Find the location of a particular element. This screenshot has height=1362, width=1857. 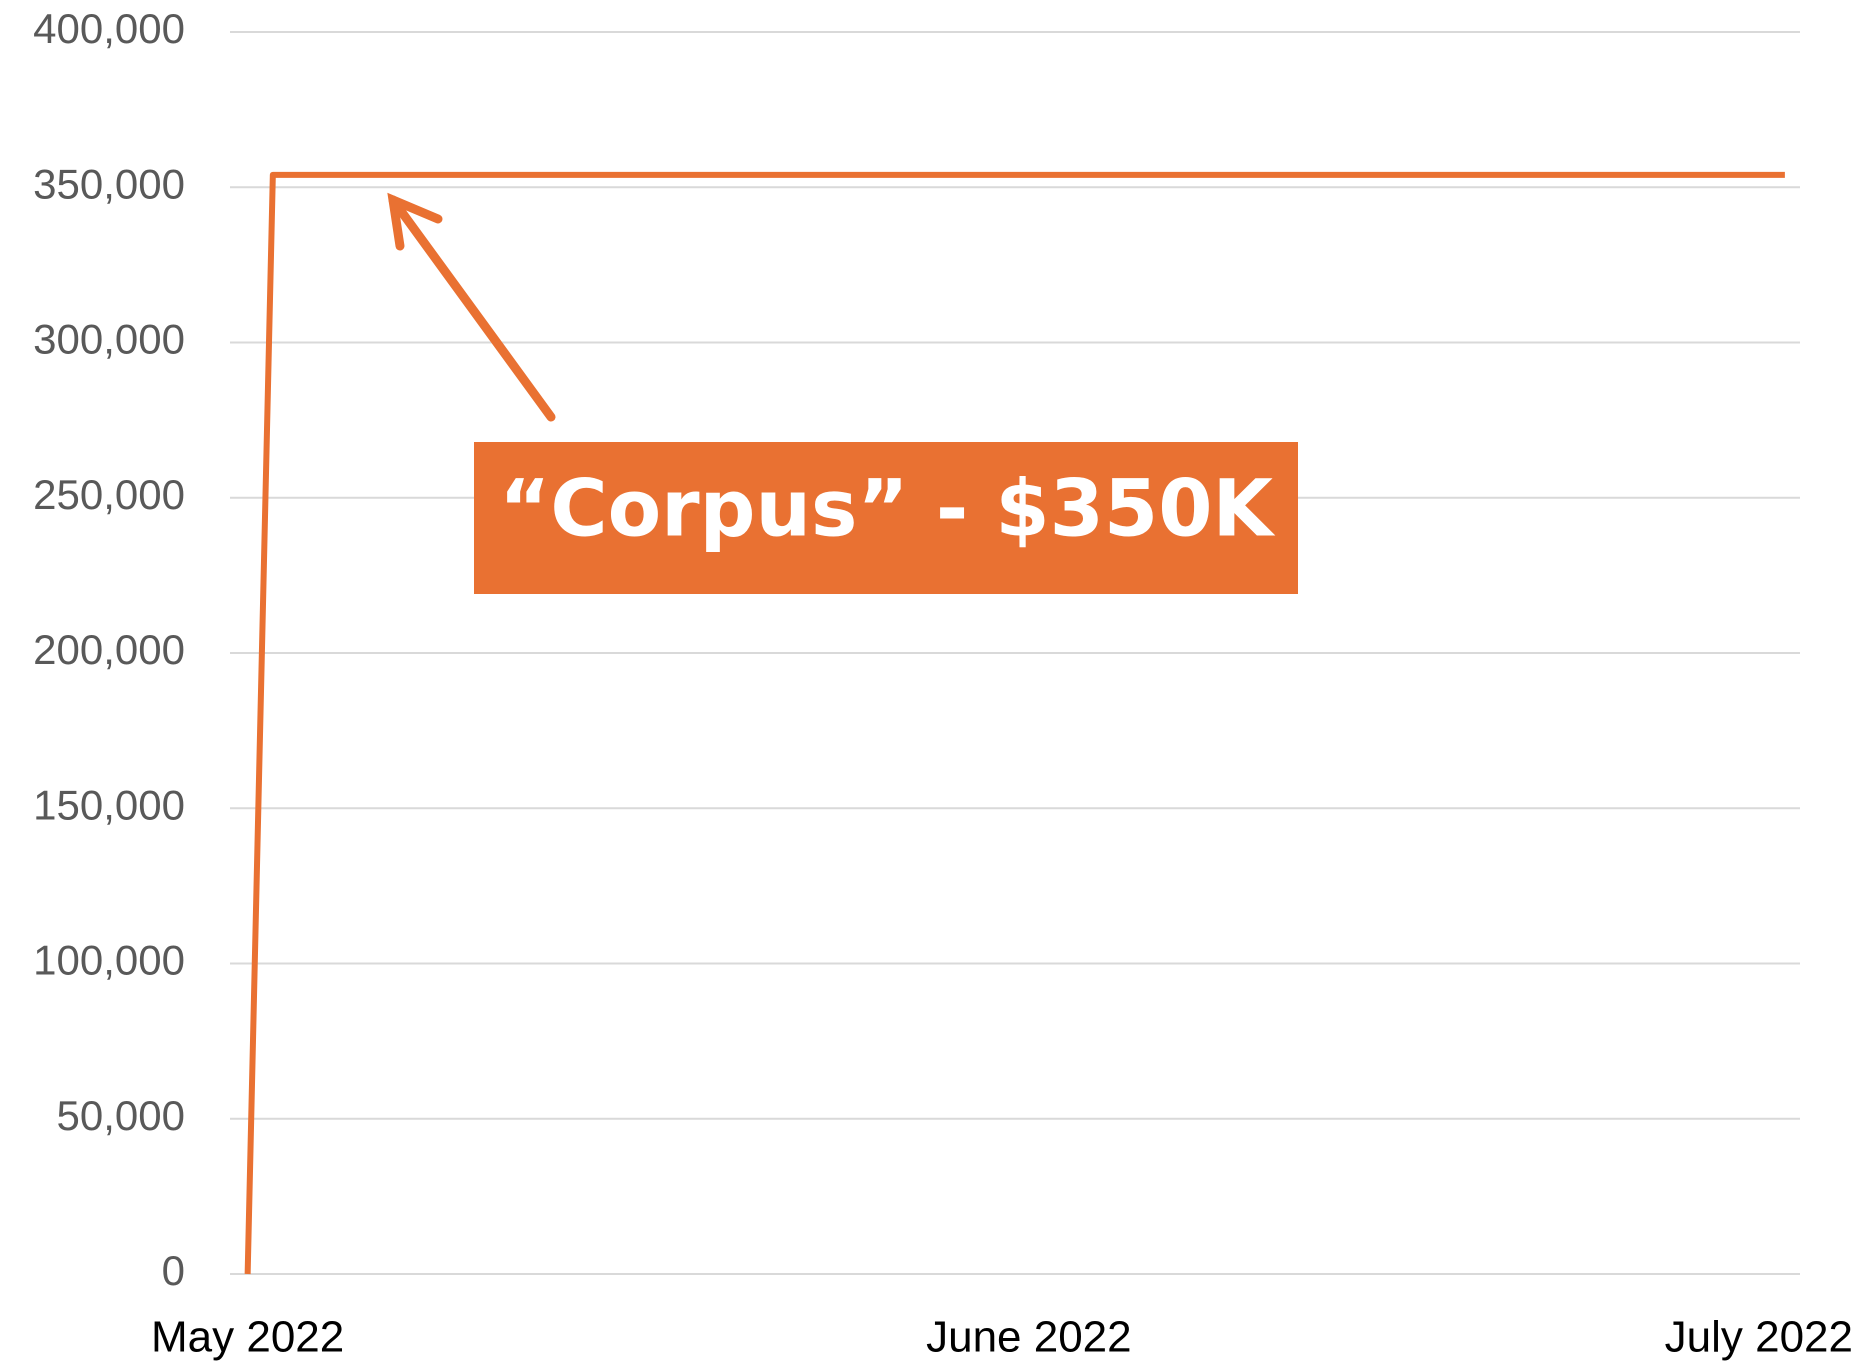

annotation-box is located at coordinates (886, 518).